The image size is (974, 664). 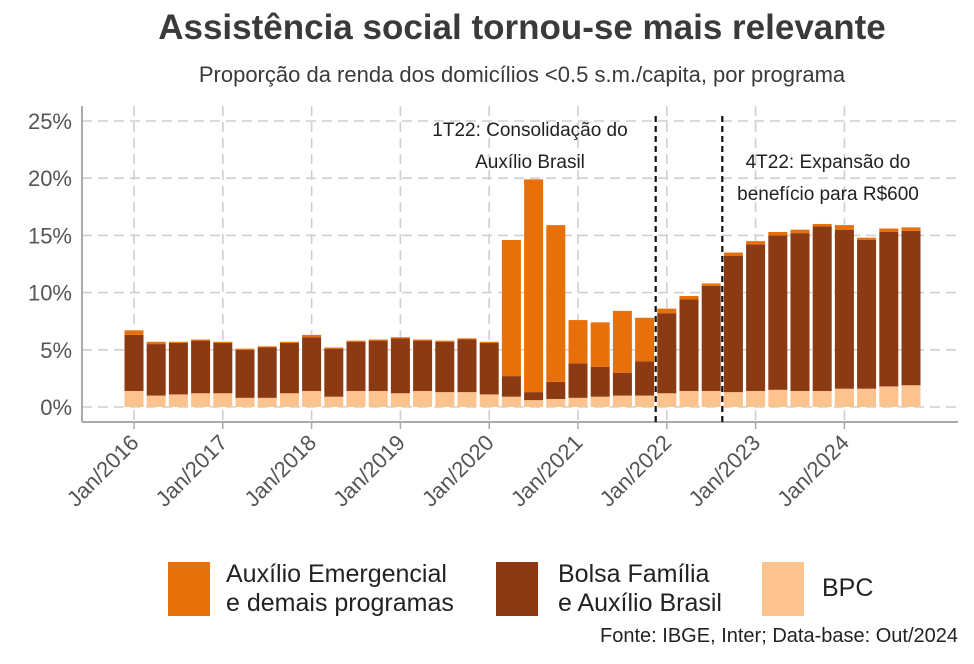 I want to click on x-tick-label: Jan/2016, so click(x=103, y=471).